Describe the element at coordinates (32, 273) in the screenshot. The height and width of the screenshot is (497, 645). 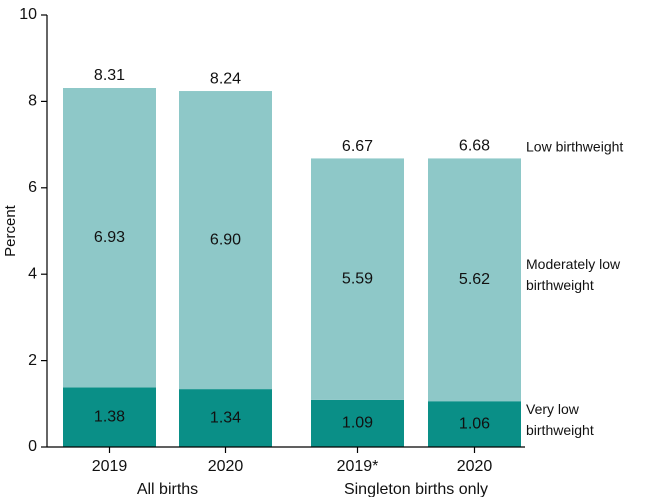
I see `y-tick-label: 4` at that location.